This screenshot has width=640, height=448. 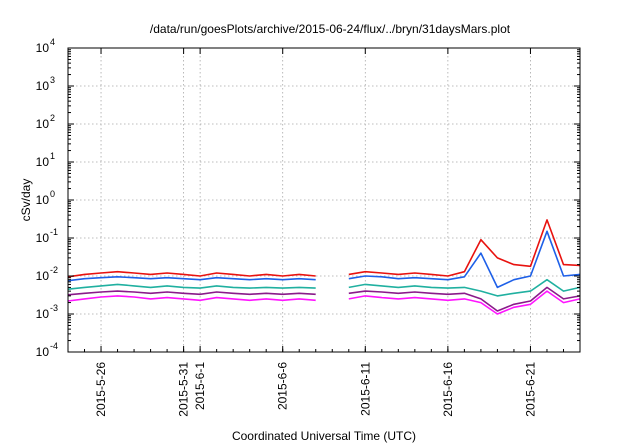 What do you see at coordinates (184, 389) in the screenshot?
I see `x-tick-label: 2015-5-31` at bounding box center [184, 389].